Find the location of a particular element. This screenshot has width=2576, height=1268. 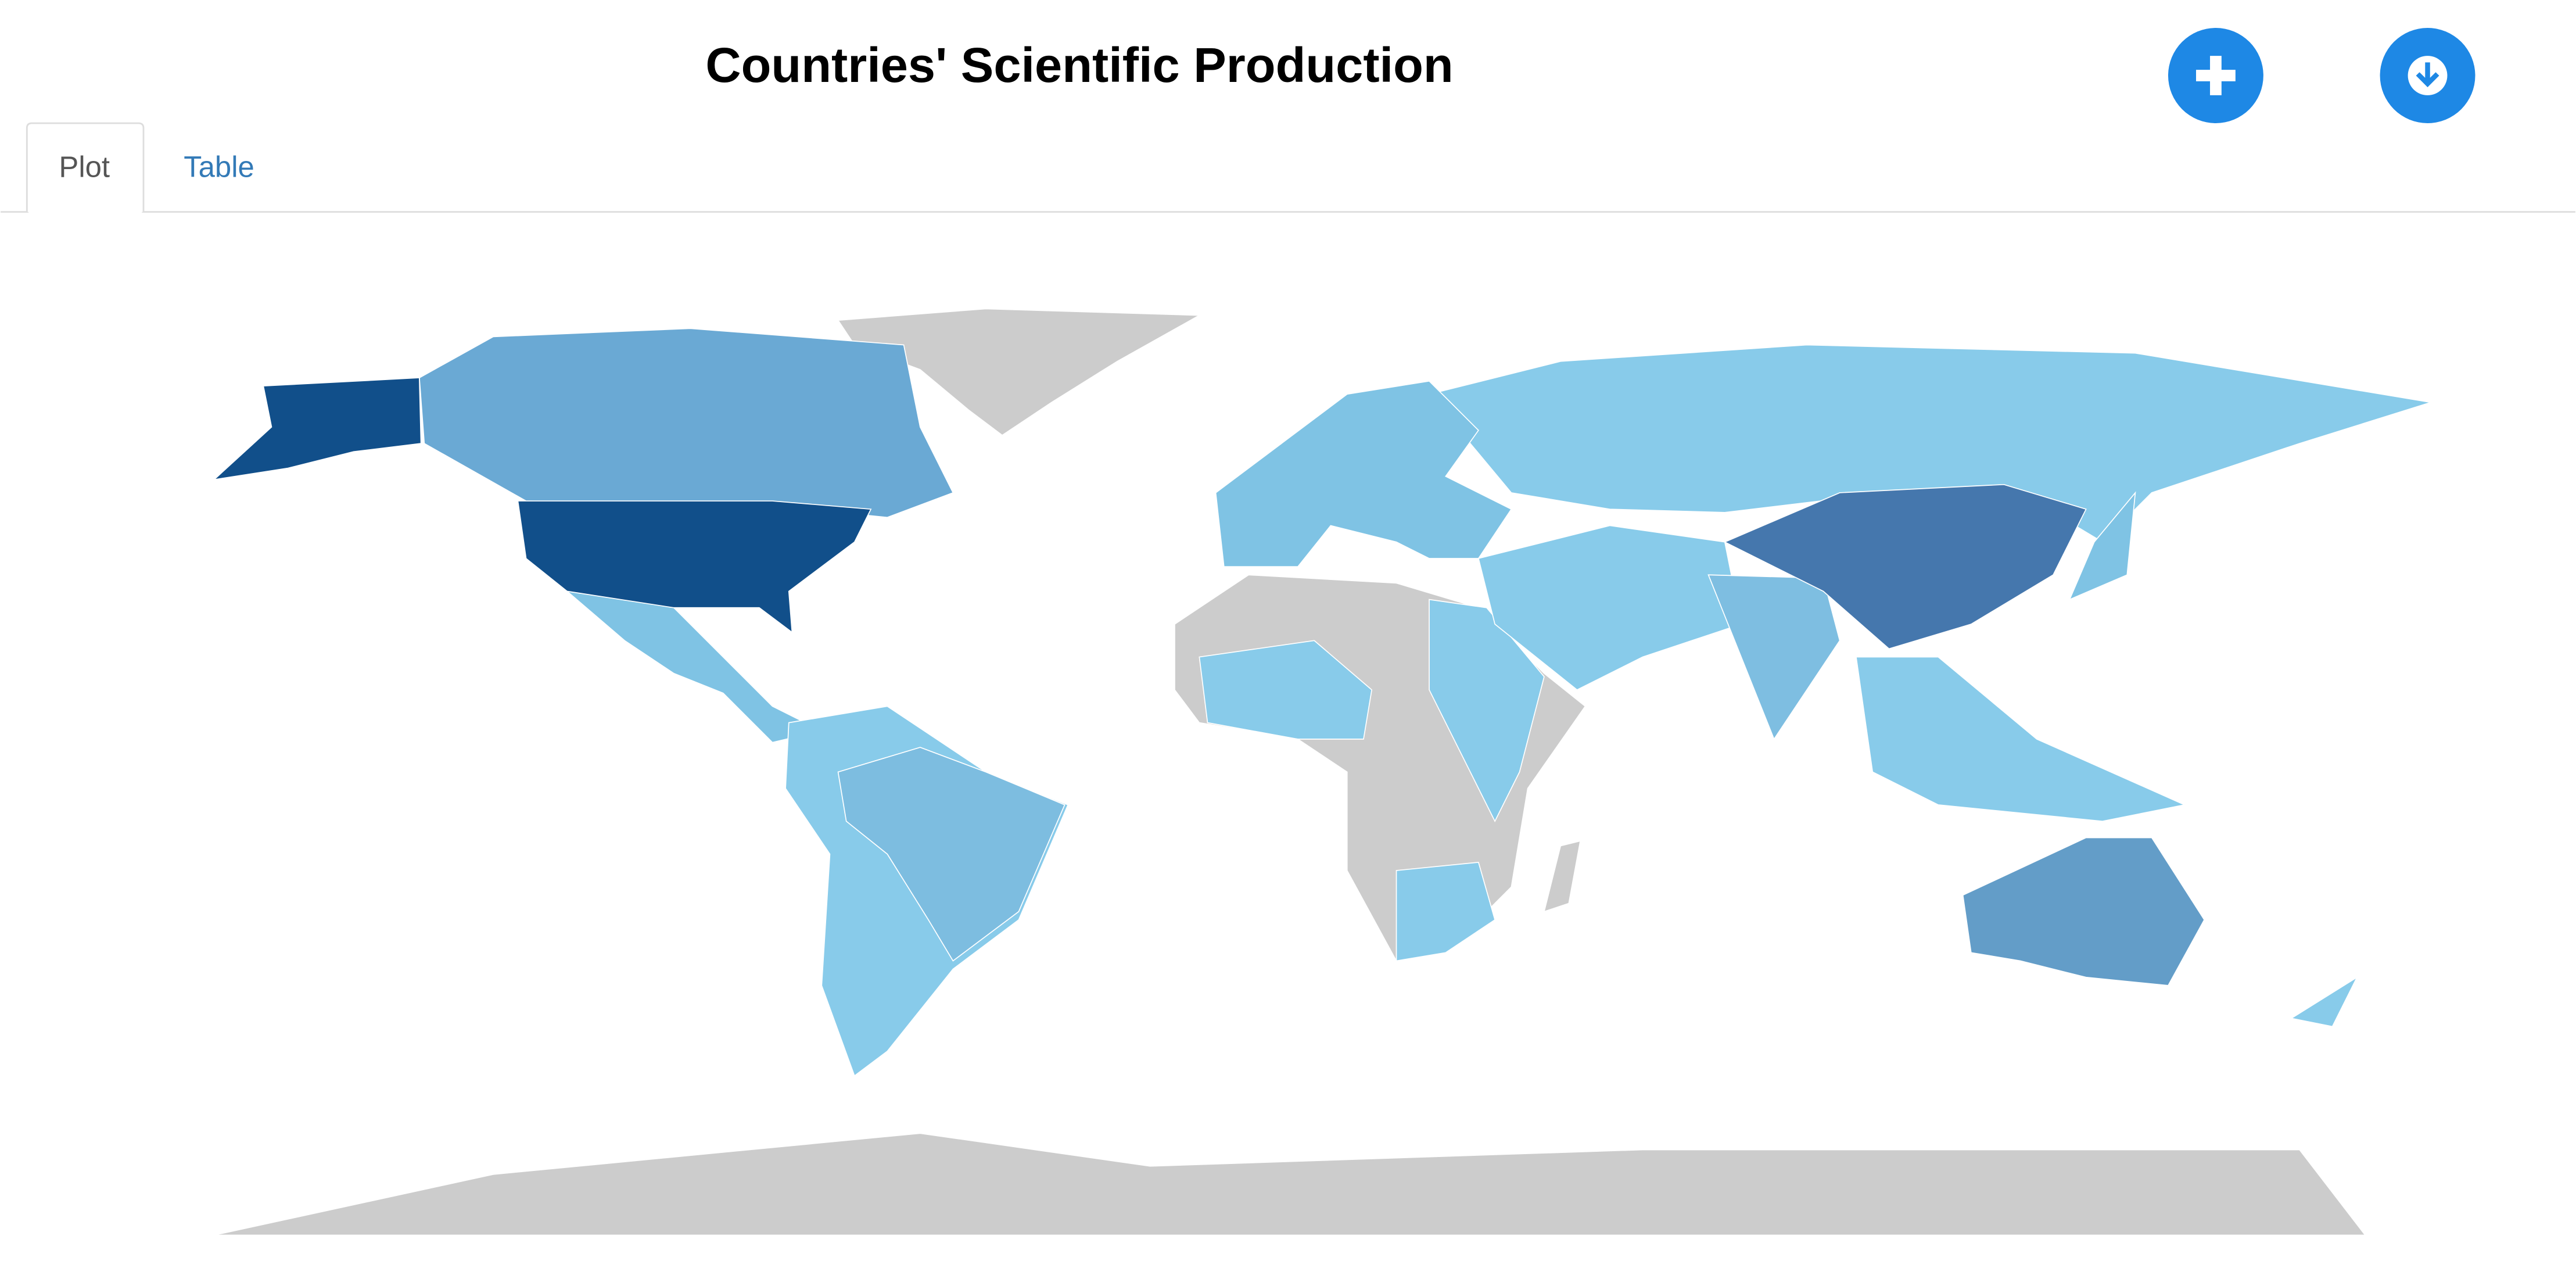

download-icon-arrow is located at coordinates (2427, 75).